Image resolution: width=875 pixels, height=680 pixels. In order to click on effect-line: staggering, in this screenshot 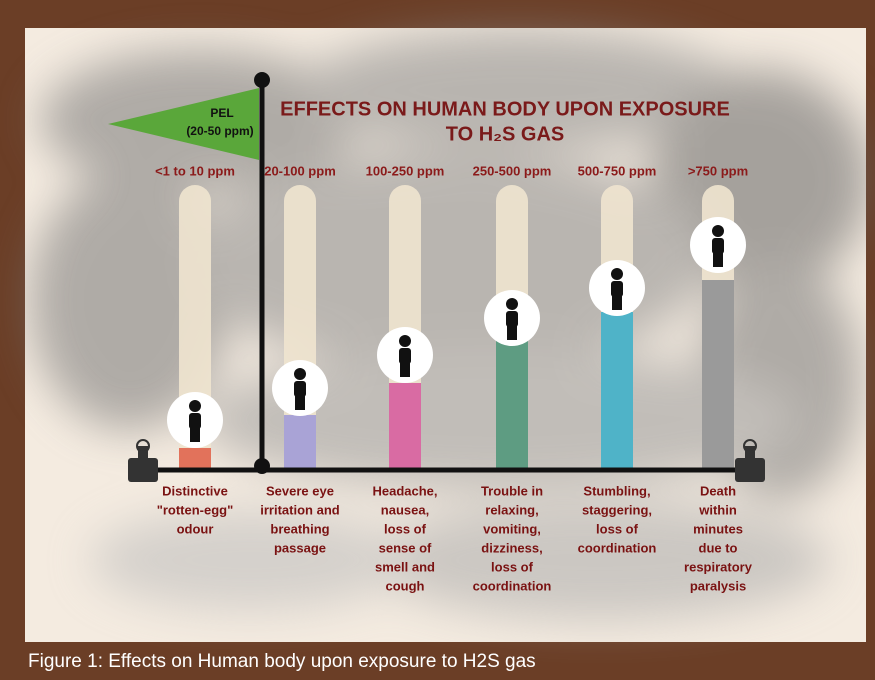, I will do `click(617, 509)`.